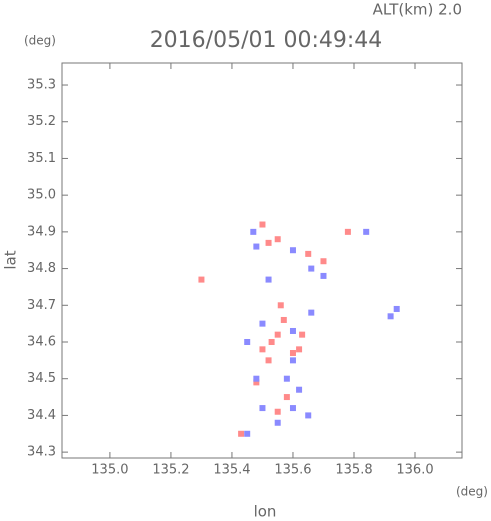 The width and height of the screenshot is (491, 521). What do you see at coordinates (266, 40) in the screenshot?
I see `chart-title: 2016/05/01 00:49:44` at bounding box center [266, 40].